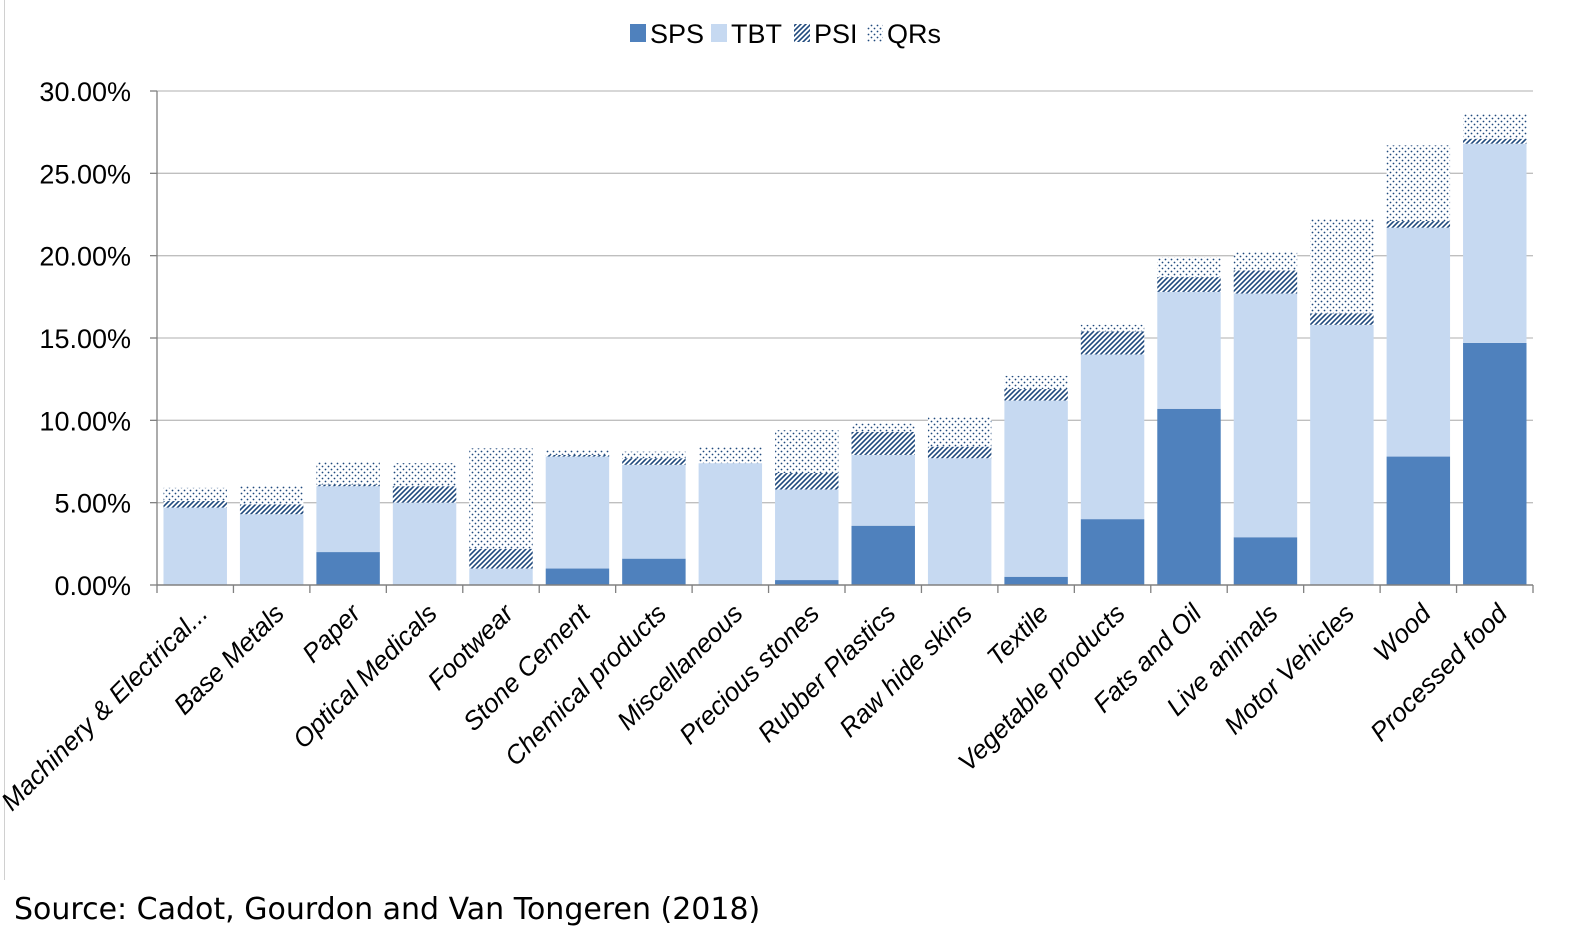 The width and height of the screenshot is (1588, 947). Describe the element at coordinates (827, 673) in the screenshot. I see `x-category-label: Rubber Plastics` at that location.